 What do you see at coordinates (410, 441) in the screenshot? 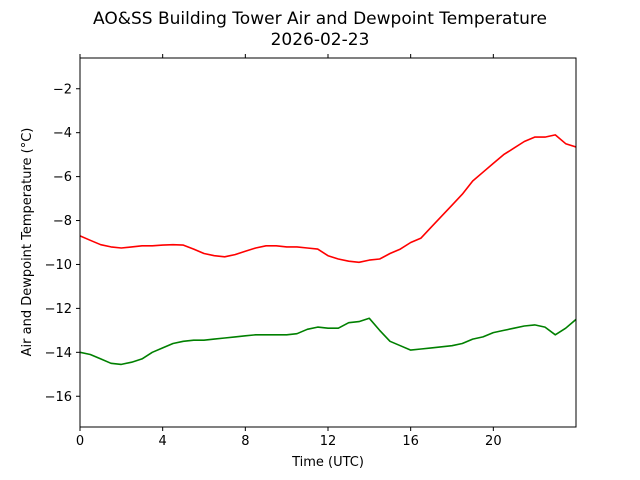
I see `x-tick-label: 16` at bounding box center [410, 441].